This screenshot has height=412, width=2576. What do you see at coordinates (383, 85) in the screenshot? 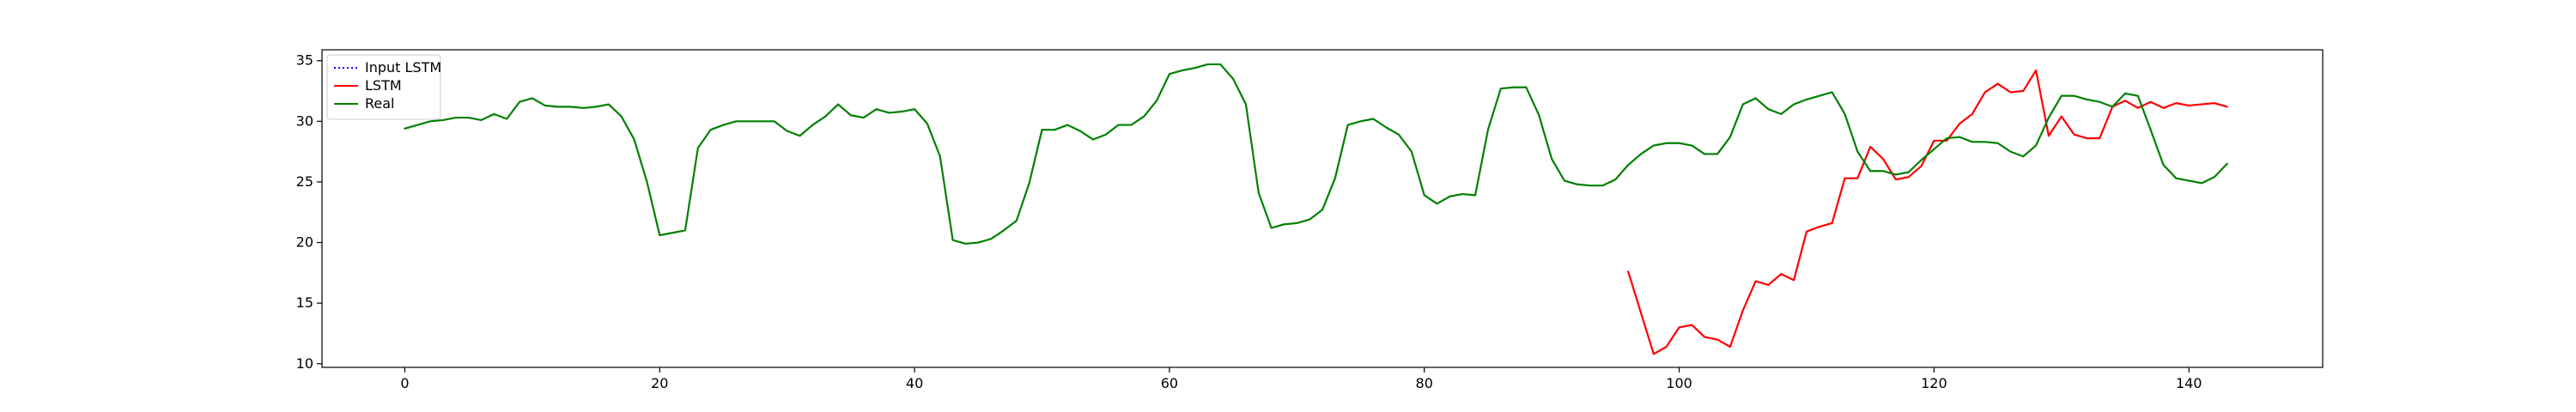
I see `legend-label: LSTM` at bounding box center [383, 85].